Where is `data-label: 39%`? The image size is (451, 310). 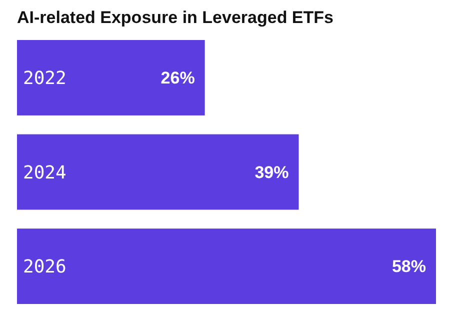 data-label: 39% is located at coordinates (271, 172).